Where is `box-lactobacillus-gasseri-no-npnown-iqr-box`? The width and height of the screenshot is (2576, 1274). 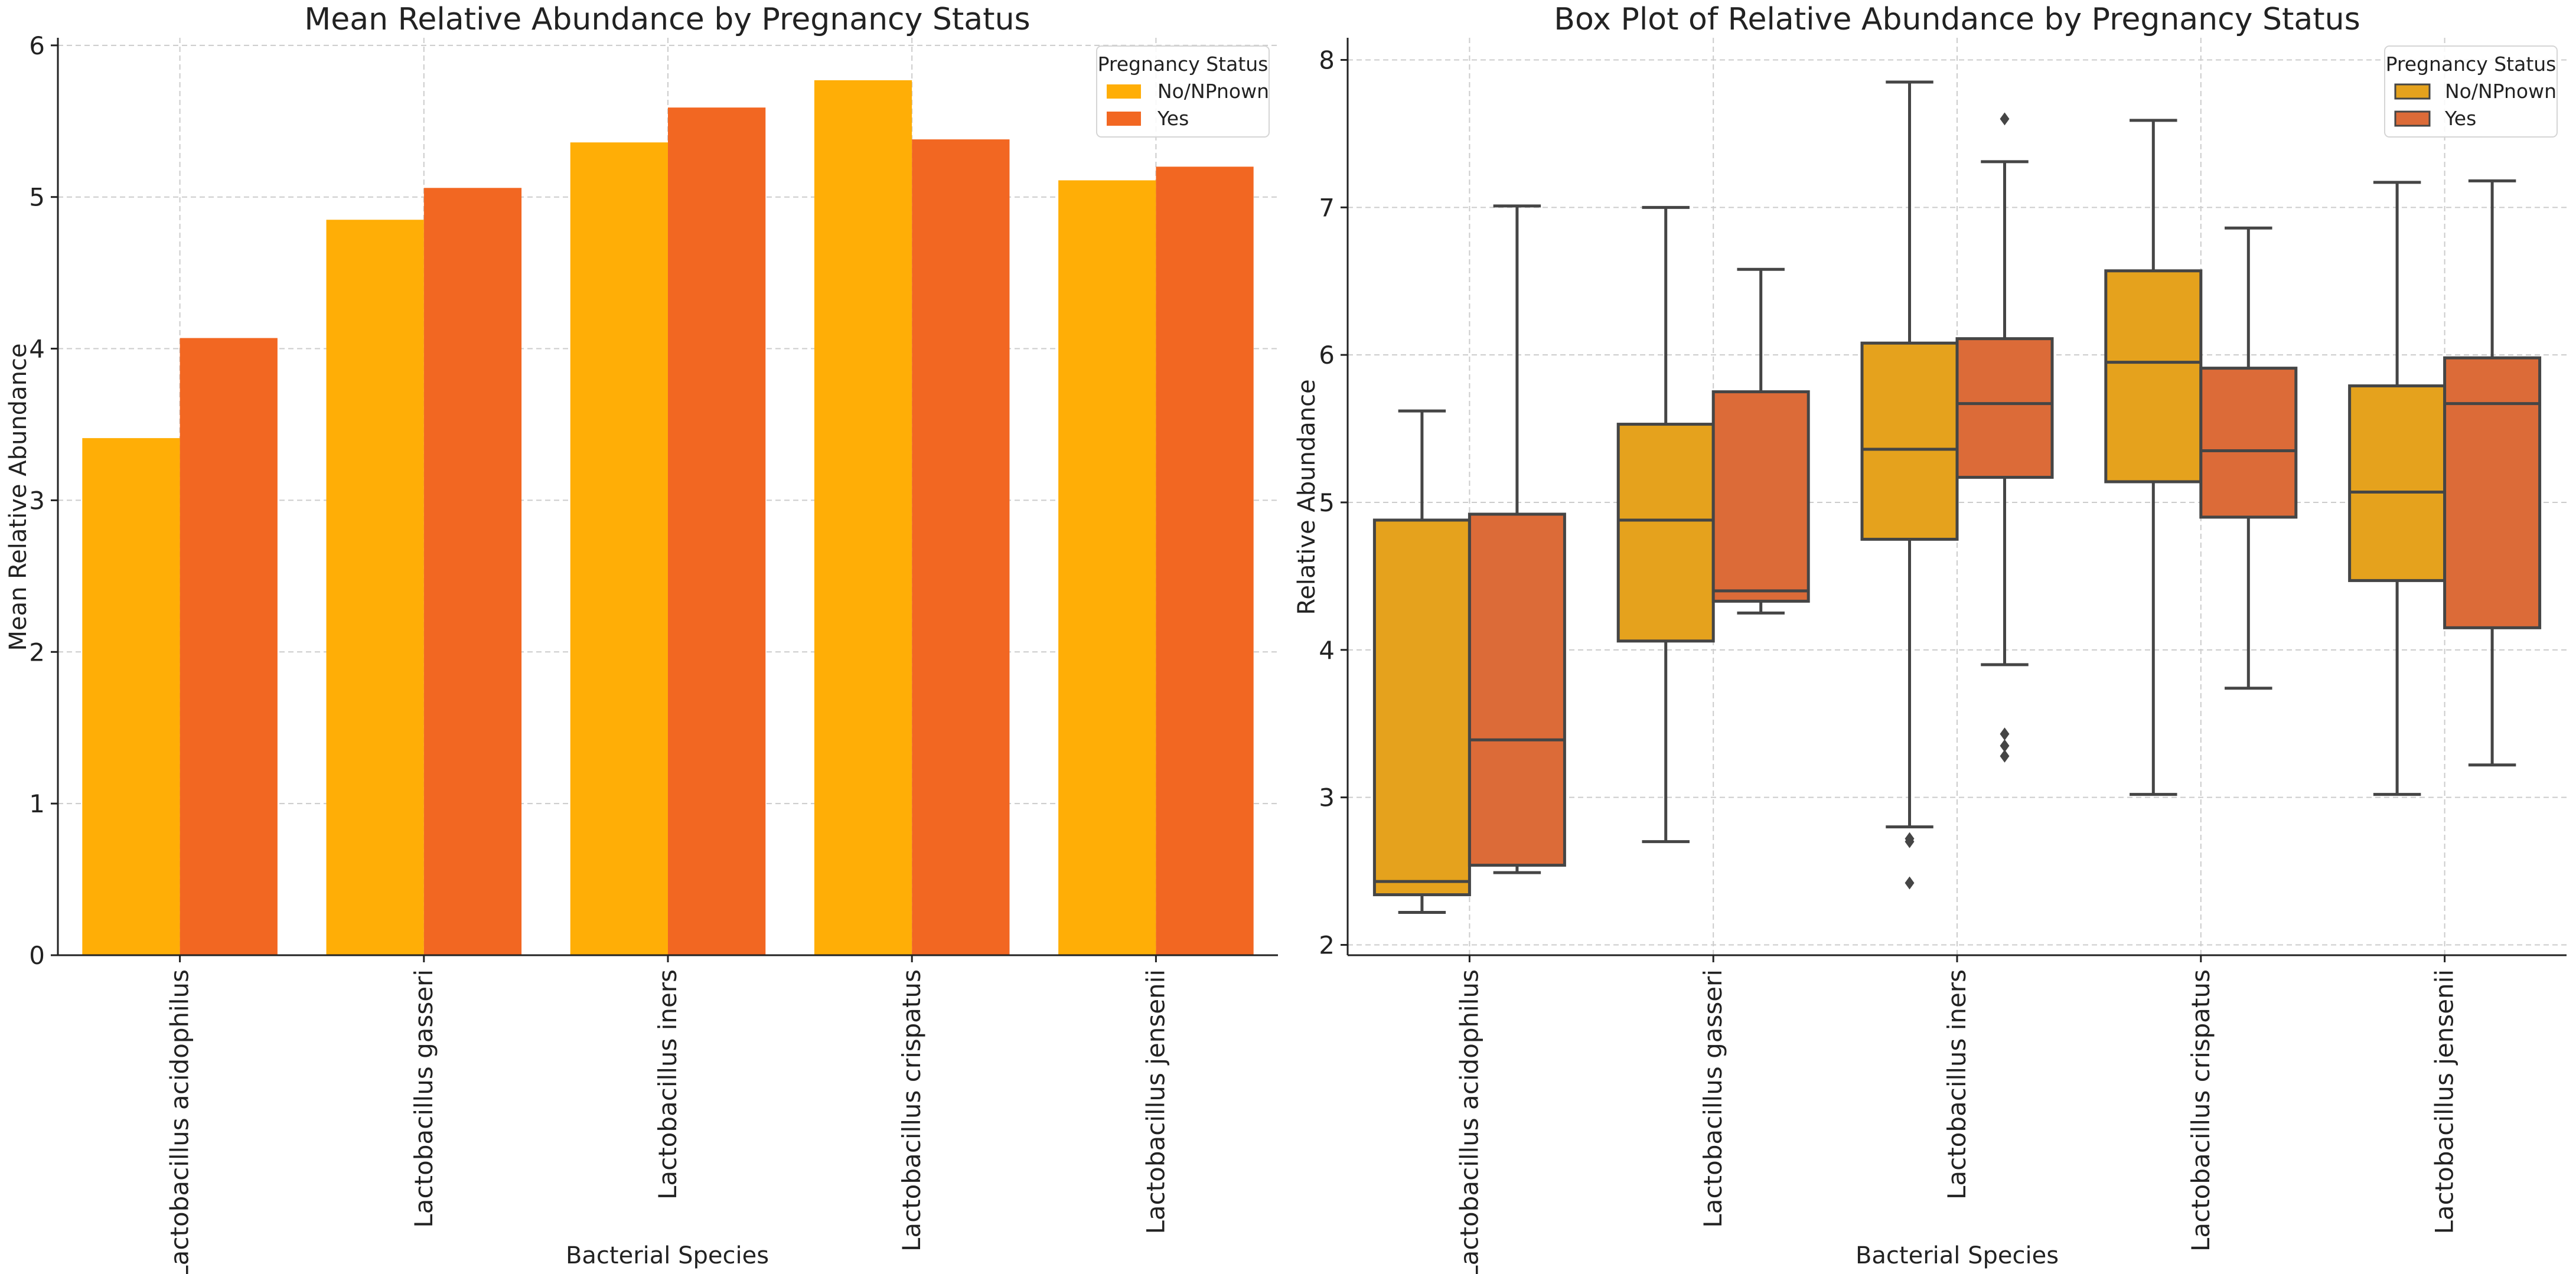
box-lactobacillus-gasseri-no-npnown-iqr-box is located at coordinates (1666, 533).